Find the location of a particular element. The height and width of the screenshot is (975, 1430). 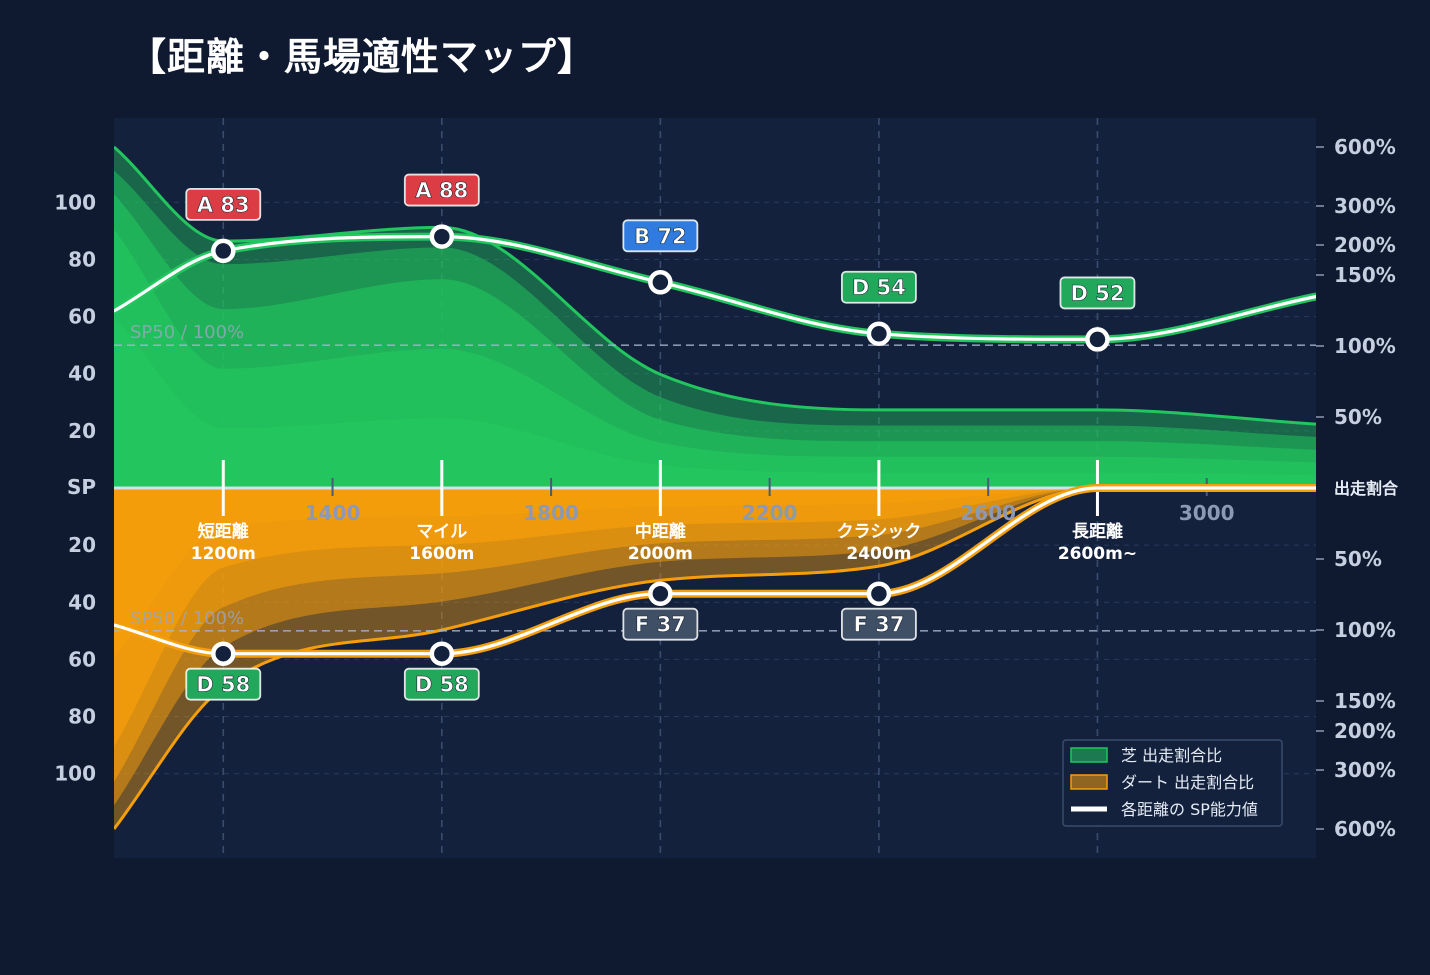

rank-badge-text: A 88 is located at coordinates (441, 191).